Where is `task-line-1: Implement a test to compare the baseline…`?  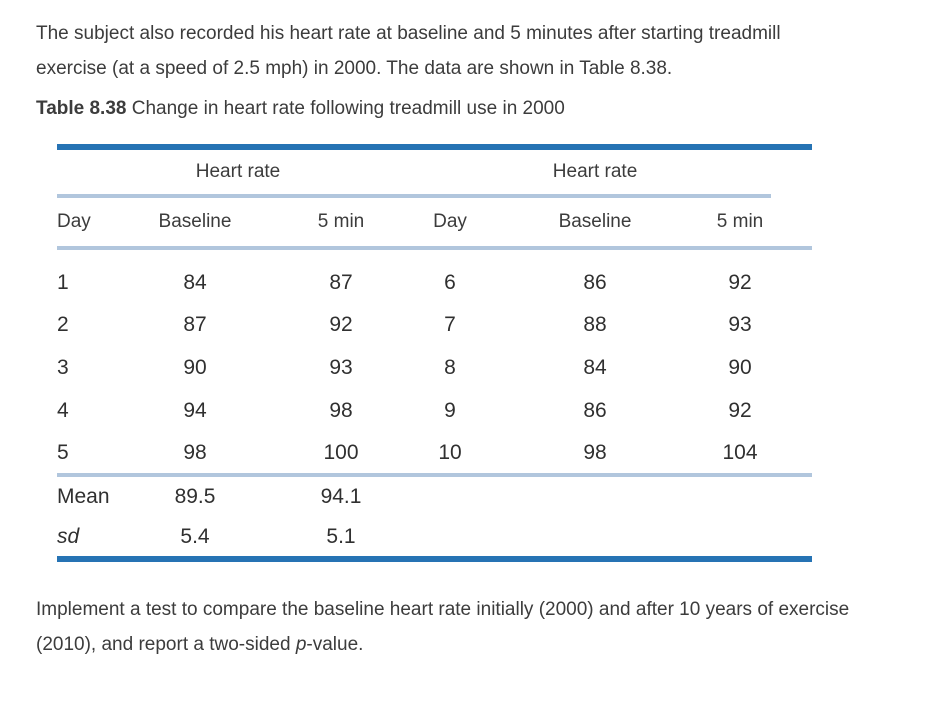 task-line-1: Implement a test to compare the baseline… is located at coordinates (443, 609).